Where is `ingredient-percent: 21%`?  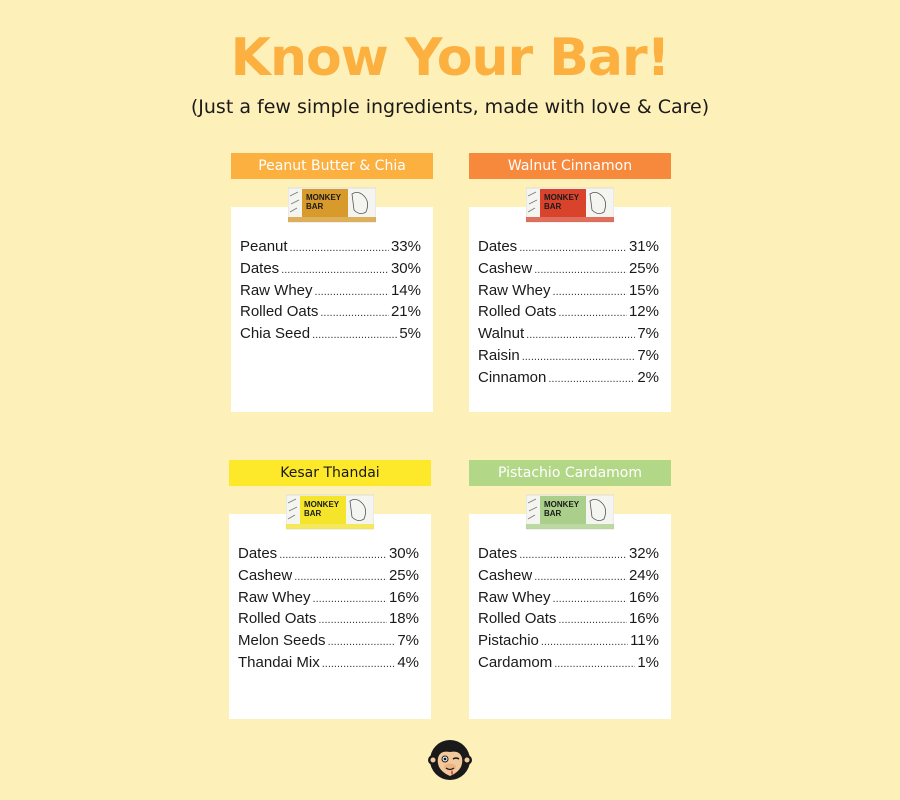 ingredient-percent: 21% is located at coordinates (405, 312).